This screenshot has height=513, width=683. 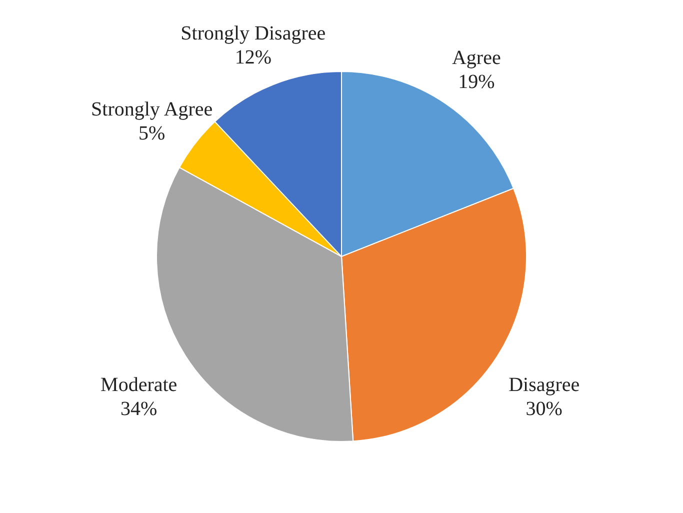 I want to click on slice-label: Strongly Agree, so click(x=152, y=109).